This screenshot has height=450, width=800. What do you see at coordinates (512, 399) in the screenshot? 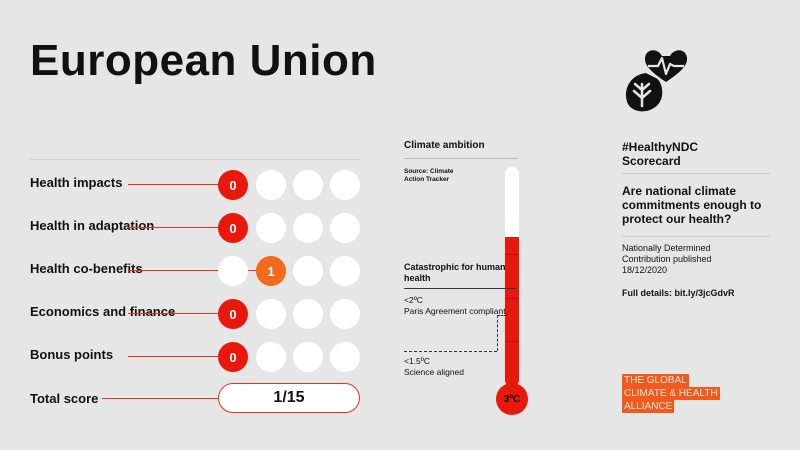
I see `thermometer-bulb-value: 3ºC` at bounding box center [512, 399].